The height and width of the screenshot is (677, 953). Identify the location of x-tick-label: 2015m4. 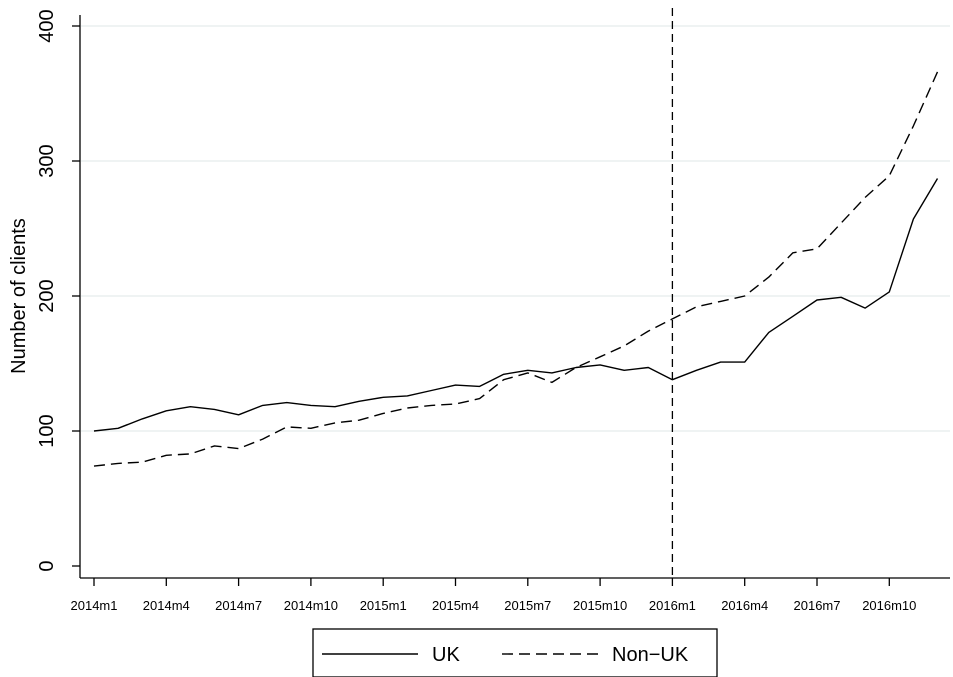
(455, 605).